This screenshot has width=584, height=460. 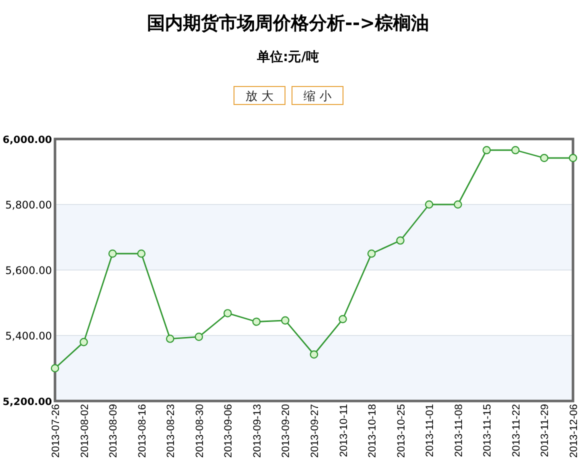 I want to click on title: 国内期货市场周价格分析-->棕榈油, so click(x=288, y=23).